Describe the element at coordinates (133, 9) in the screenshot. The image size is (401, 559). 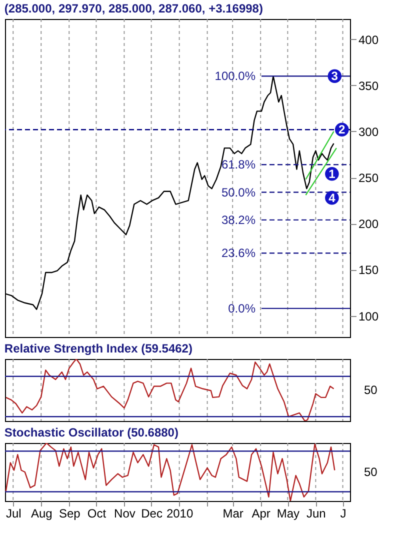
I see `chart-title: (285.000, 297.970, 285.000, 287.060, +3.16998)` at that location.